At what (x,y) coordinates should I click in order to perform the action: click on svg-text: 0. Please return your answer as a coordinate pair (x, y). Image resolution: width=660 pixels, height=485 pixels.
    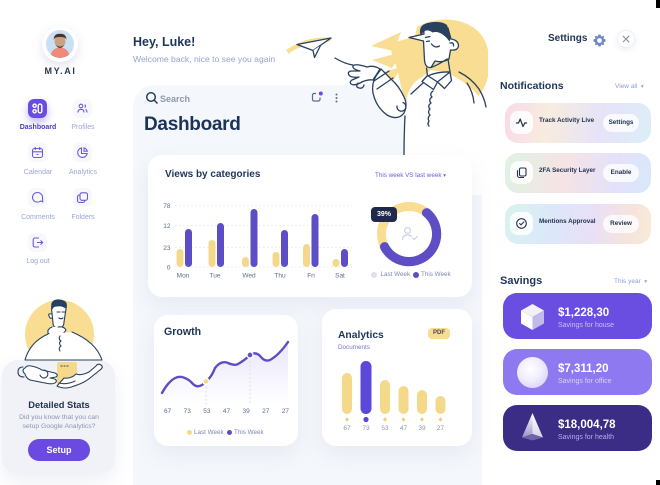
    Looking at the image, I should click on (169, 268).